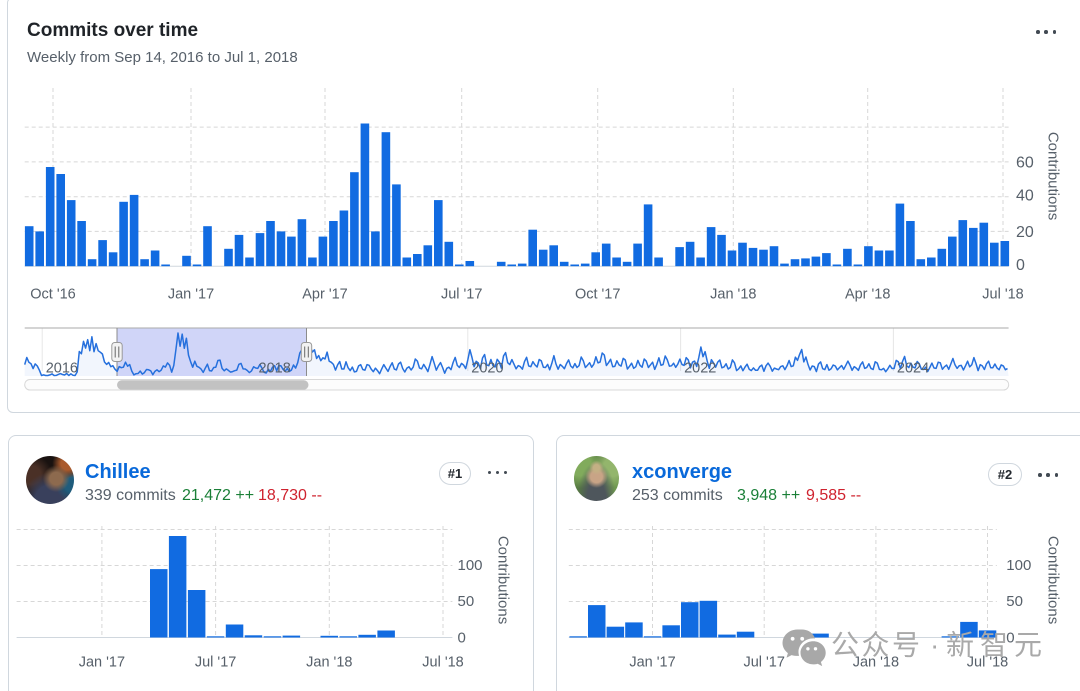 The image size is (1080, 691). I want to click on svg-text: 2016, so click(62, 369).